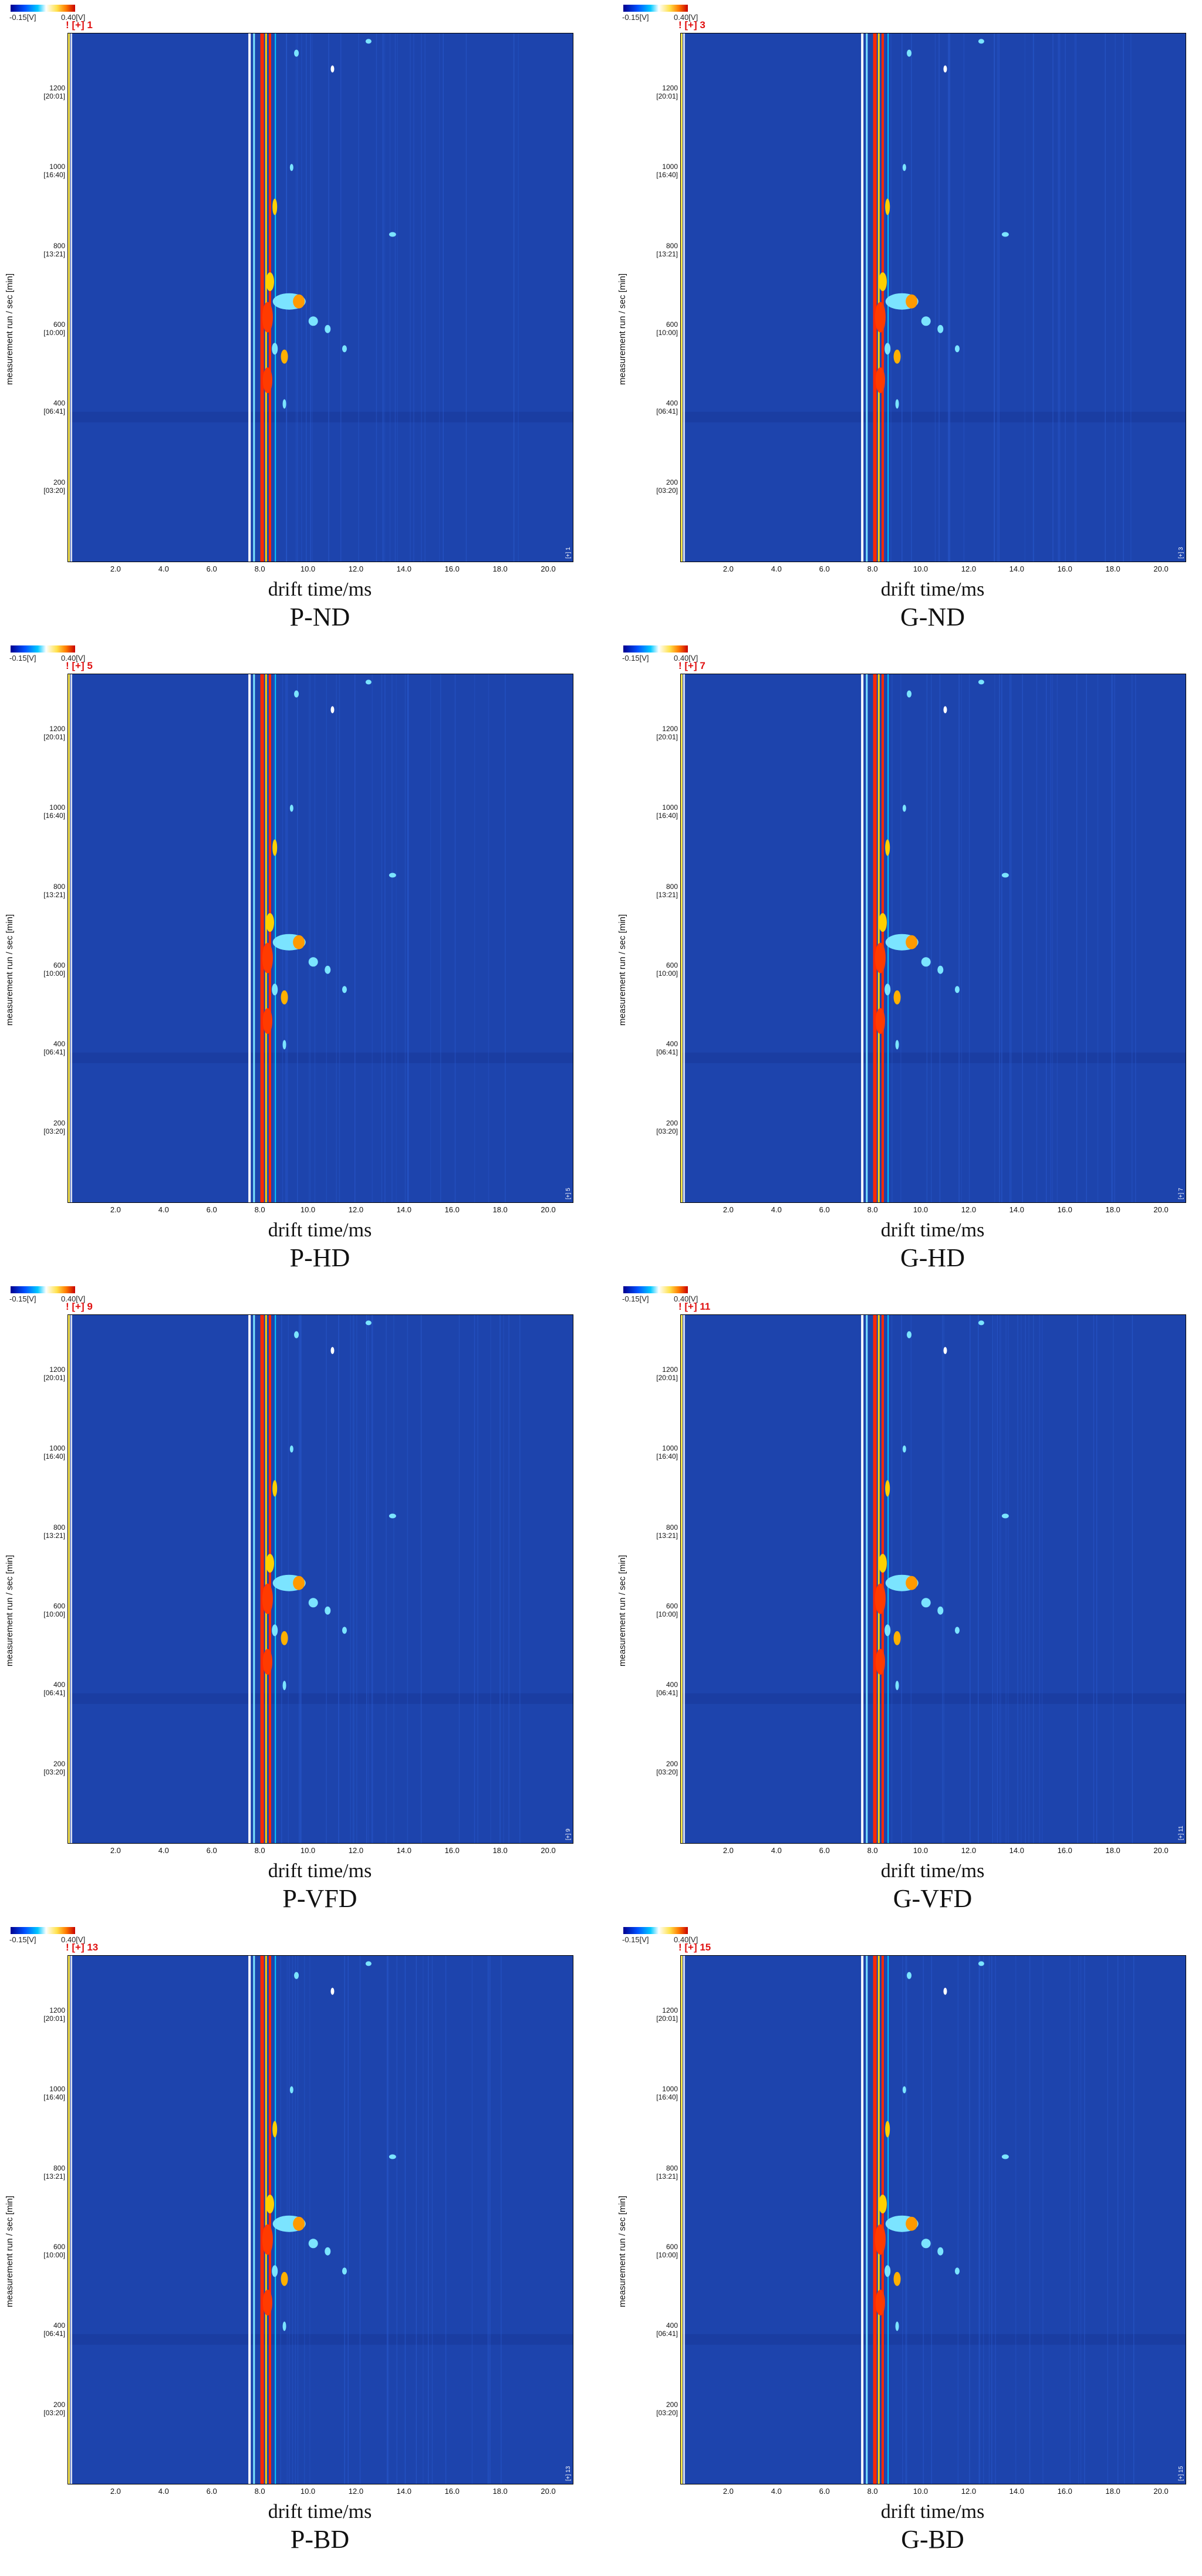 This screenshot has width=1202, height=2576. I want to click on x-tick-label: 2.0, so click(728, 2491).